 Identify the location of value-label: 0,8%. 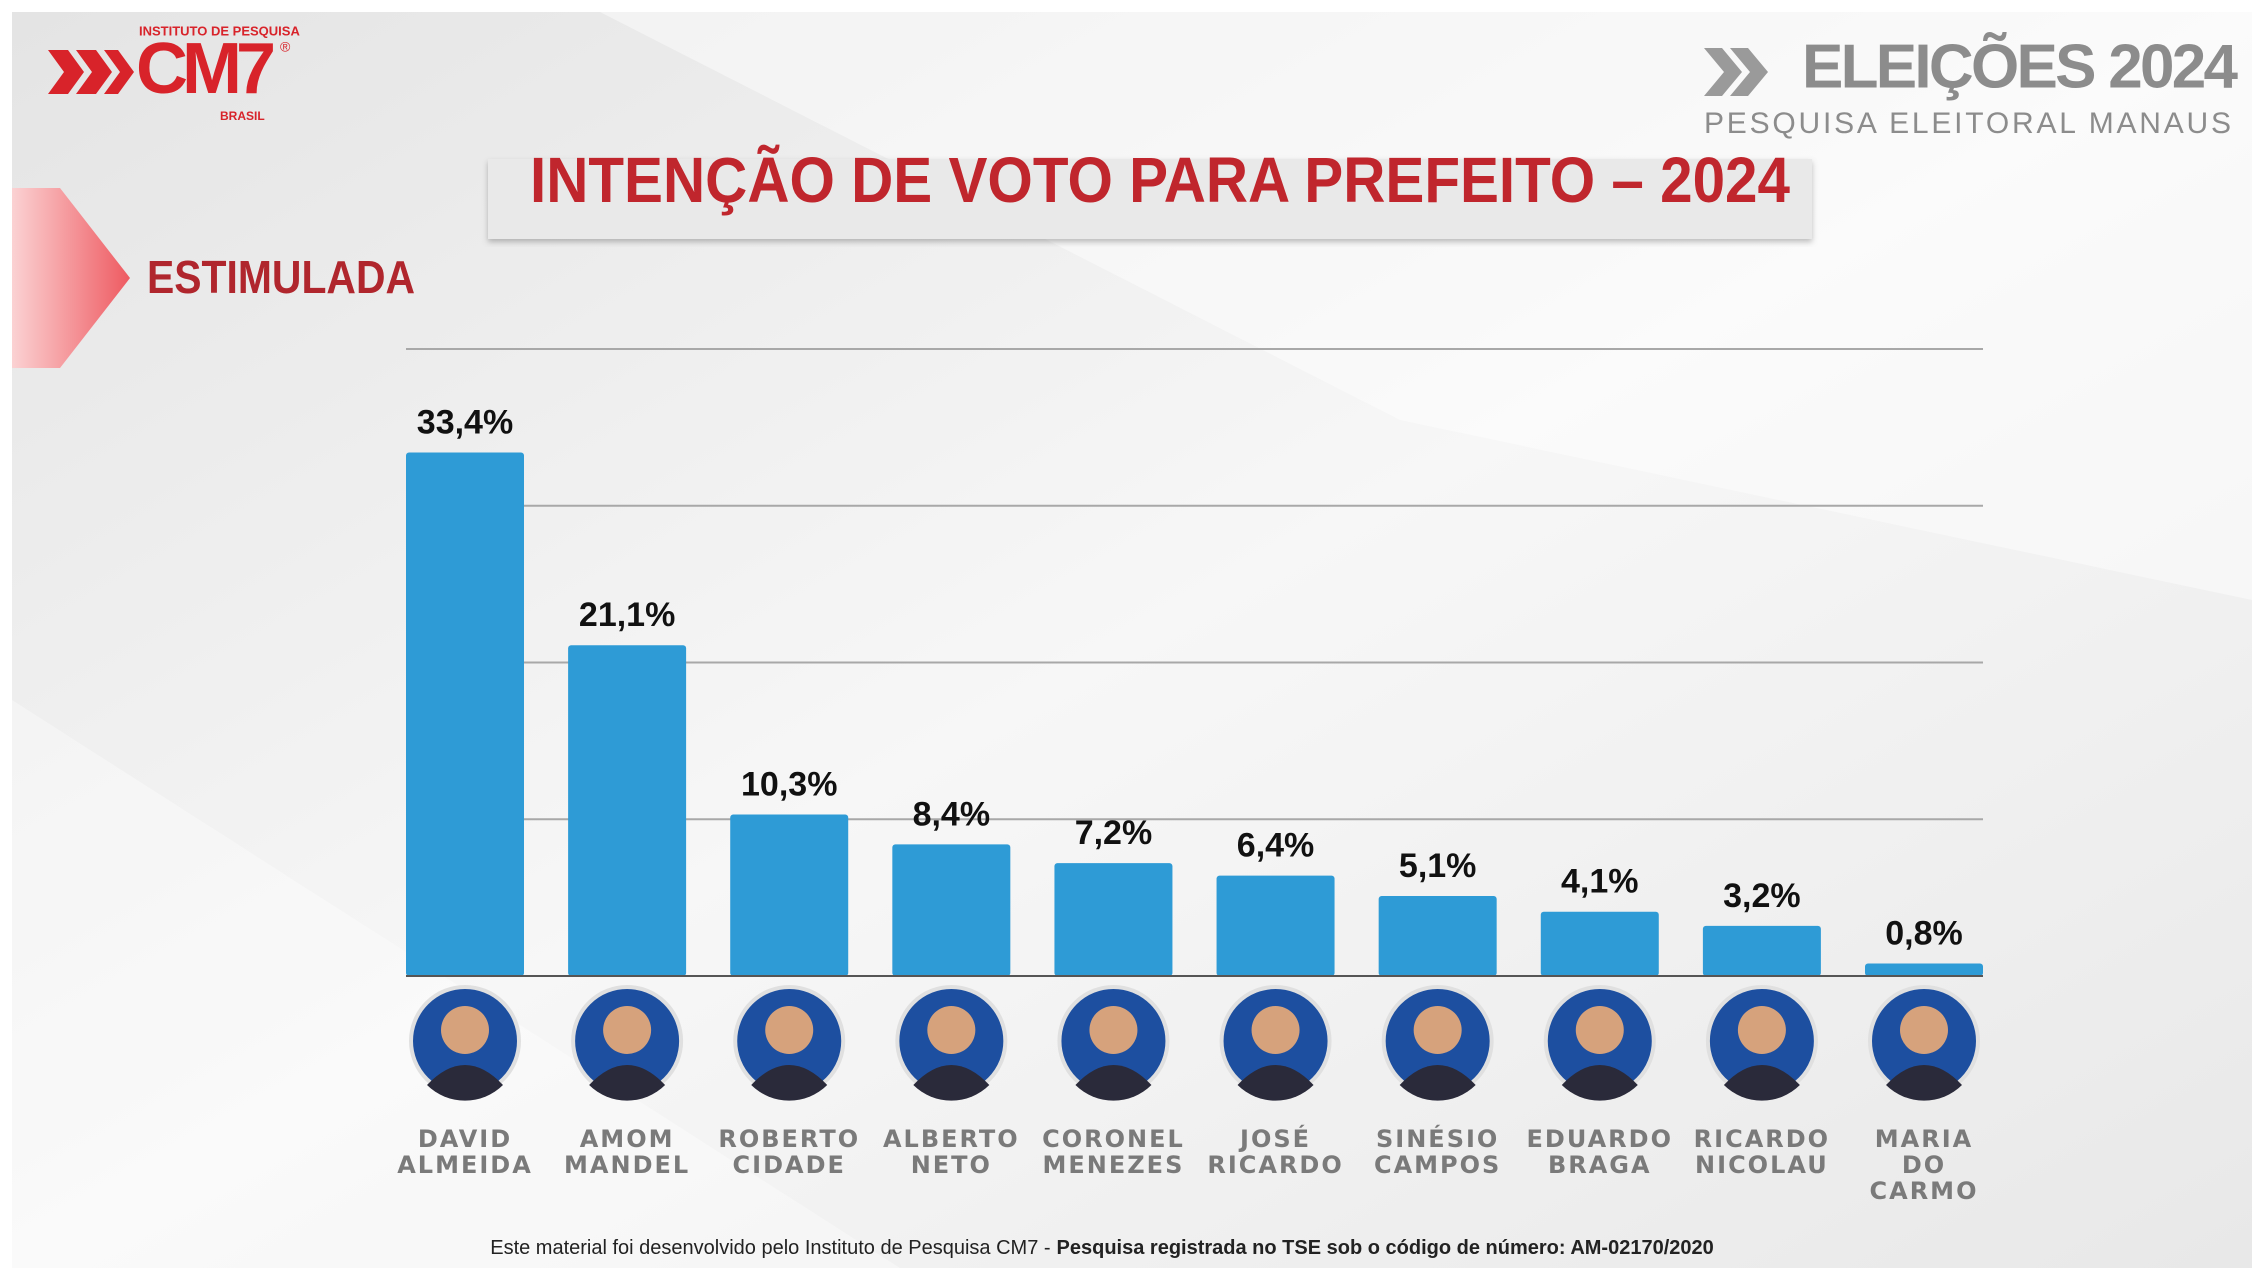
(1924, 933).